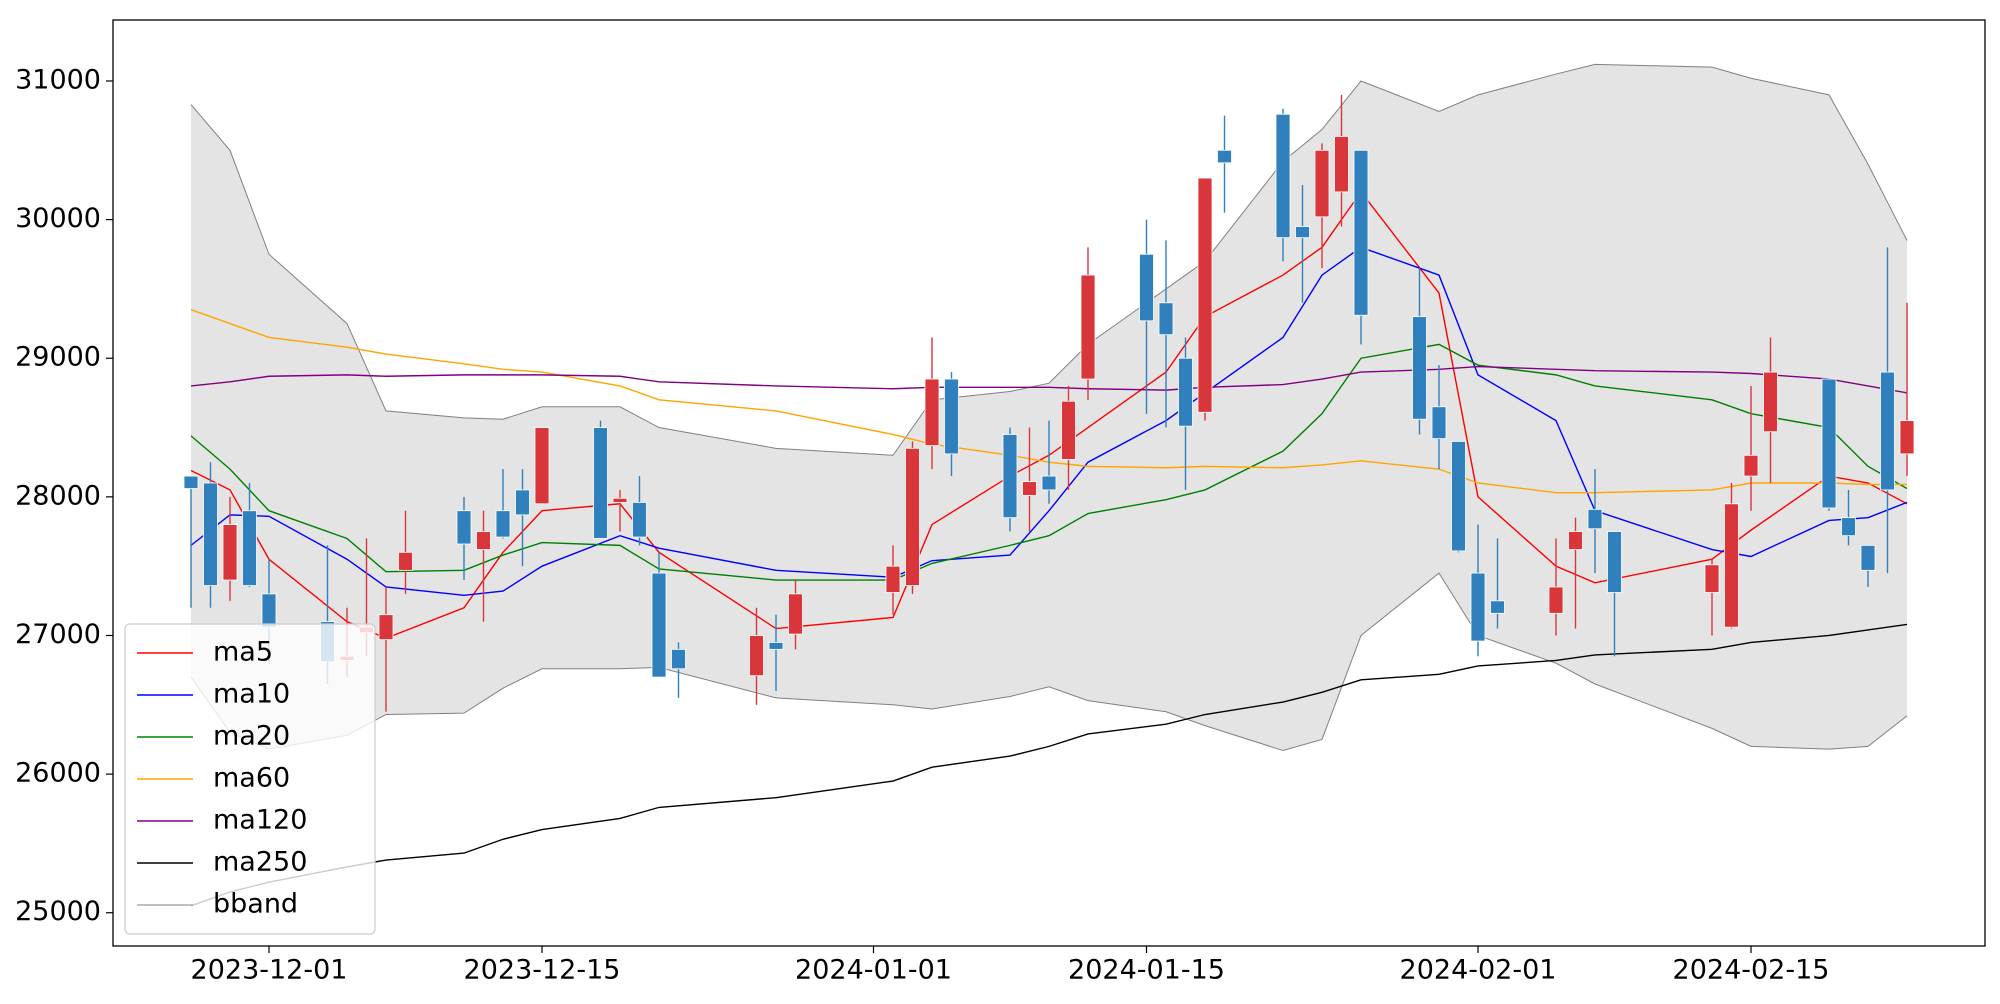  I want to click on y-tick-label: 28000, so click(58, 495).